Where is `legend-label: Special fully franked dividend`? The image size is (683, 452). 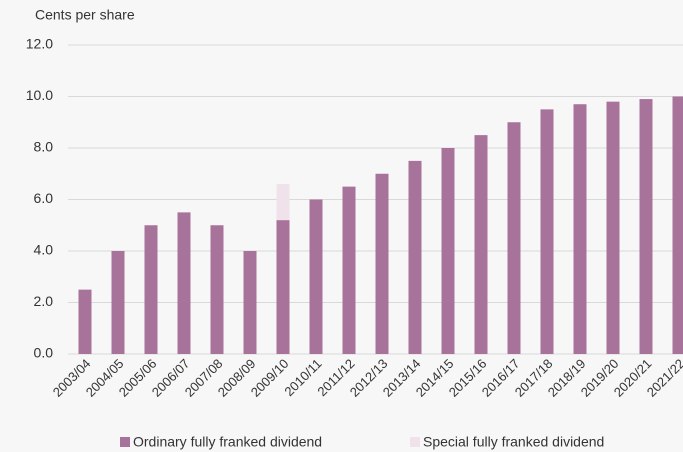 legend-label: Special fully franked dividend is located at coordinates (513, 442).